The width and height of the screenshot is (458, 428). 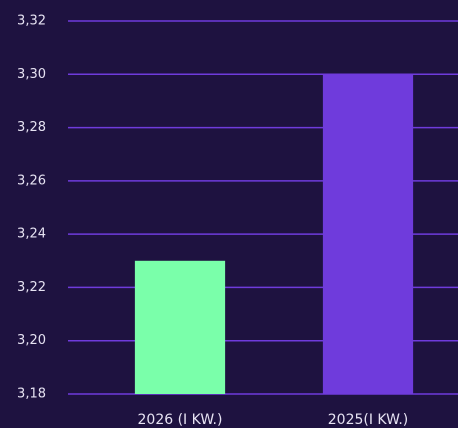 I want to click on y-tick-label: 3,30, so click(x=31, y=74).